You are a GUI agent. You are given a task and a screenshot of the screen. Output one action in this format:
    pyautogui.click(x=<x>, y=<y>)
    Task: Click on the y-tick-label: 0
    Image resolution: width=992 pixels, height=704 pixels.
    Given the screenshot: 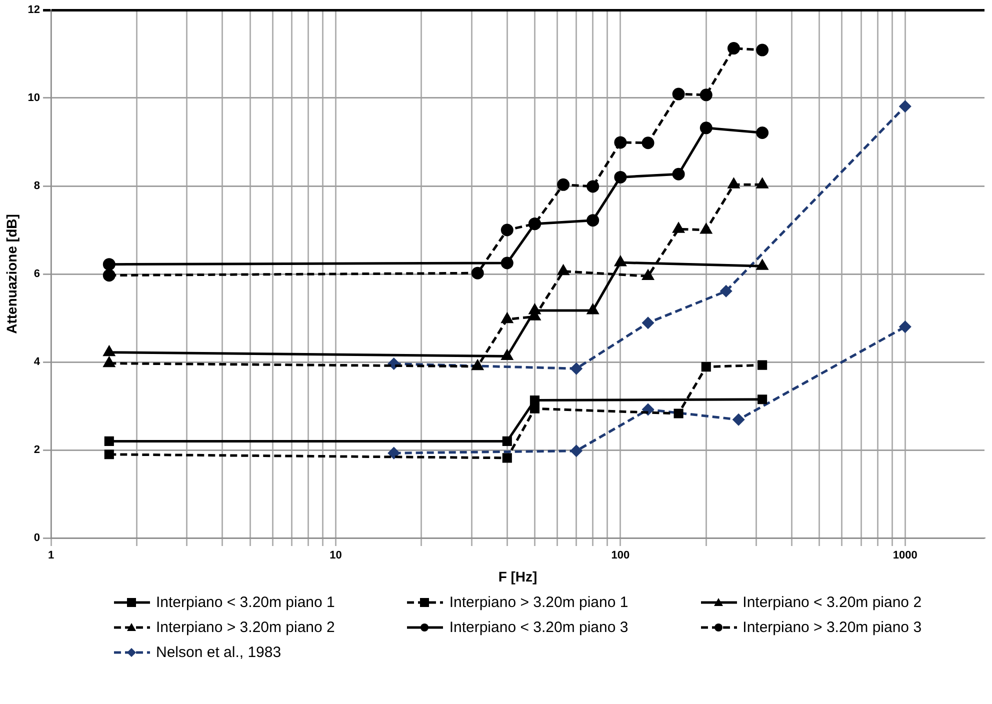 What is the action you would take?
    pyautogui.click(x=37, y=538)
    